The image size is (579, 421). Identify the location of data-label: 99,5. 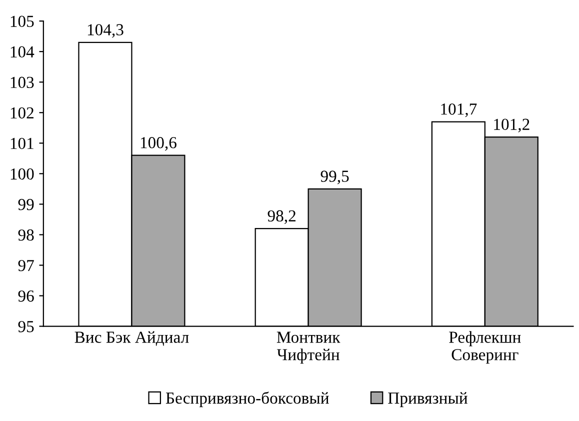
(334, 177).